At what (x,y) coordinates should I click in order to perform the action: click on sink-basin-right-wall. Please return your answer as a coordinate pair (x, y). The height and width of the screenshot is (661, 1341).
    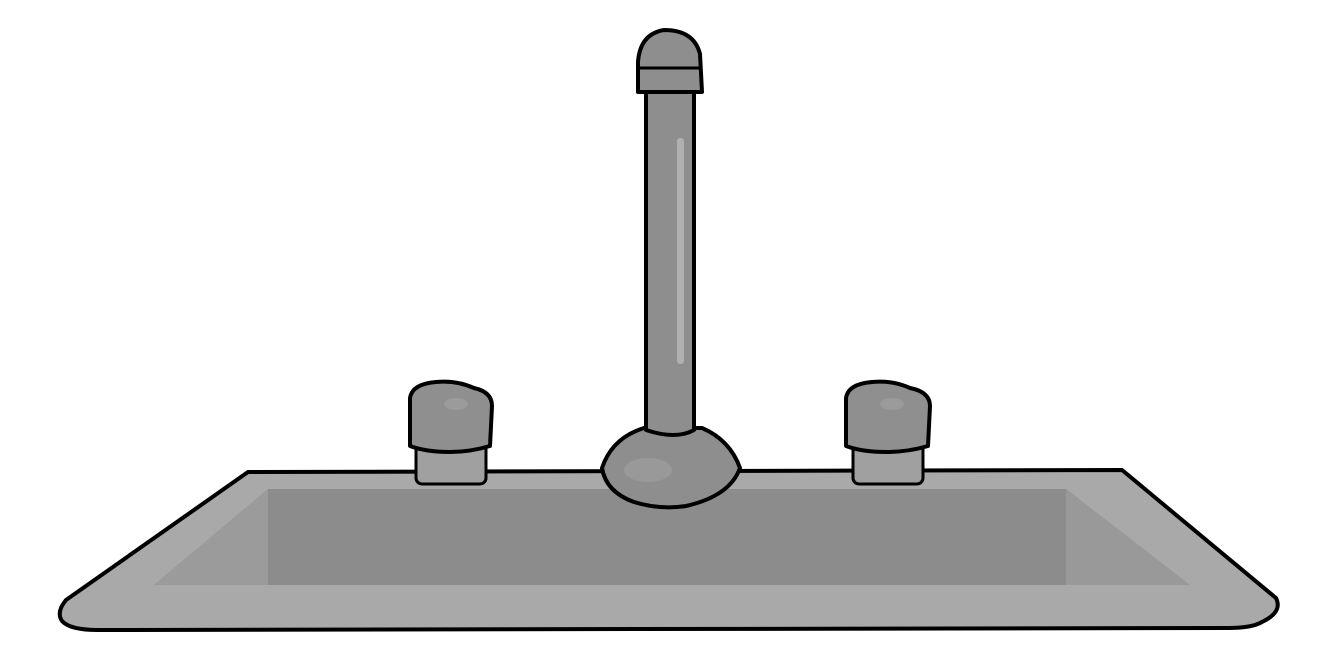
    Looking at the image, I should click on (1128, 537).